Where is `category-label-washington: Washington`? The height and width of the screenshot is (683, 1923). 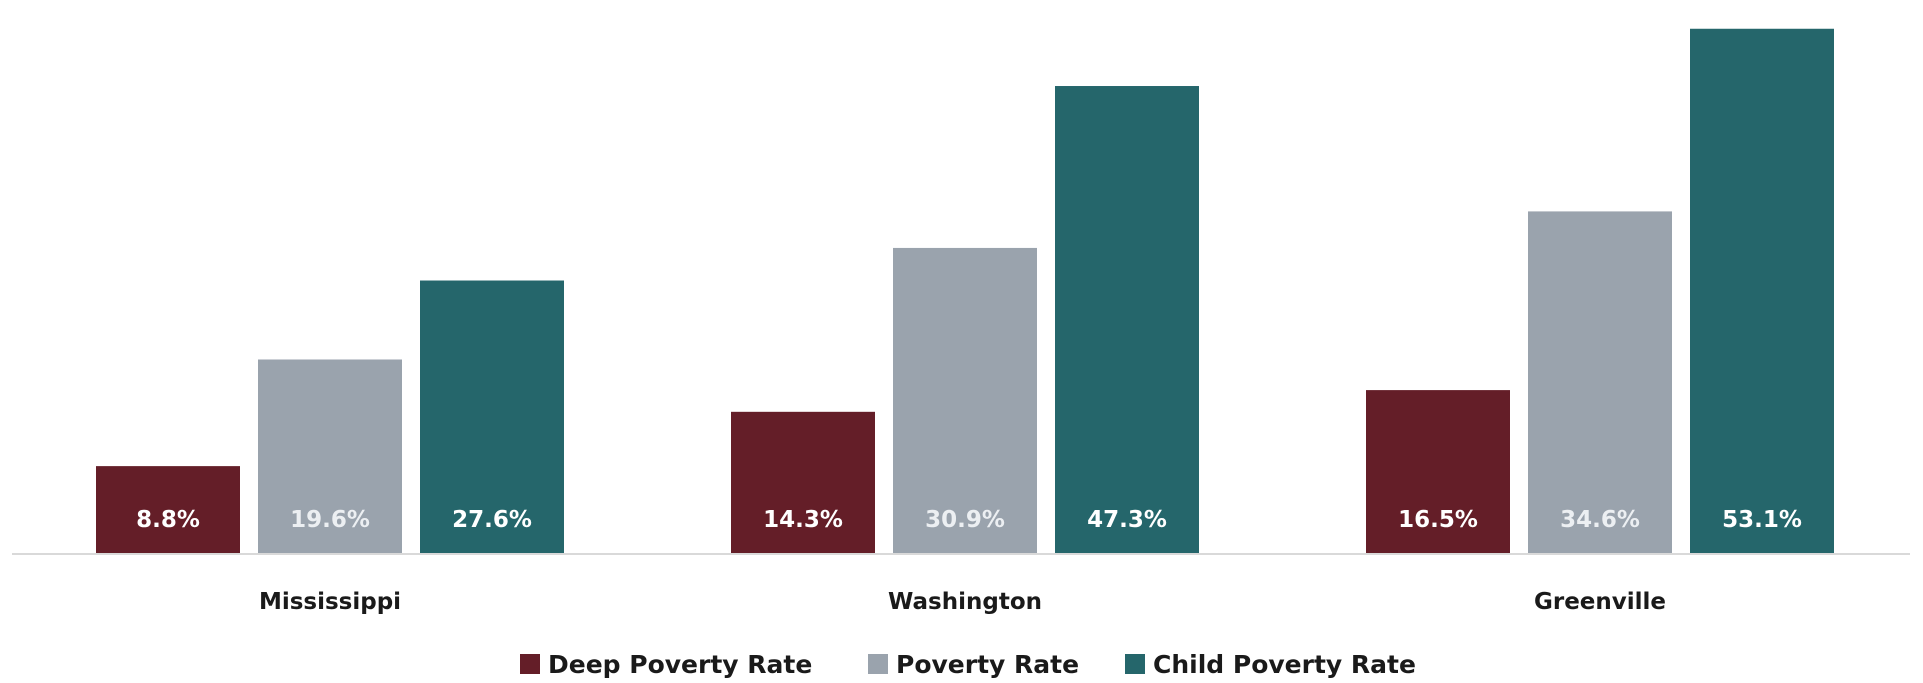 category-label-washington: Washington is located at coordinates (965, 602).